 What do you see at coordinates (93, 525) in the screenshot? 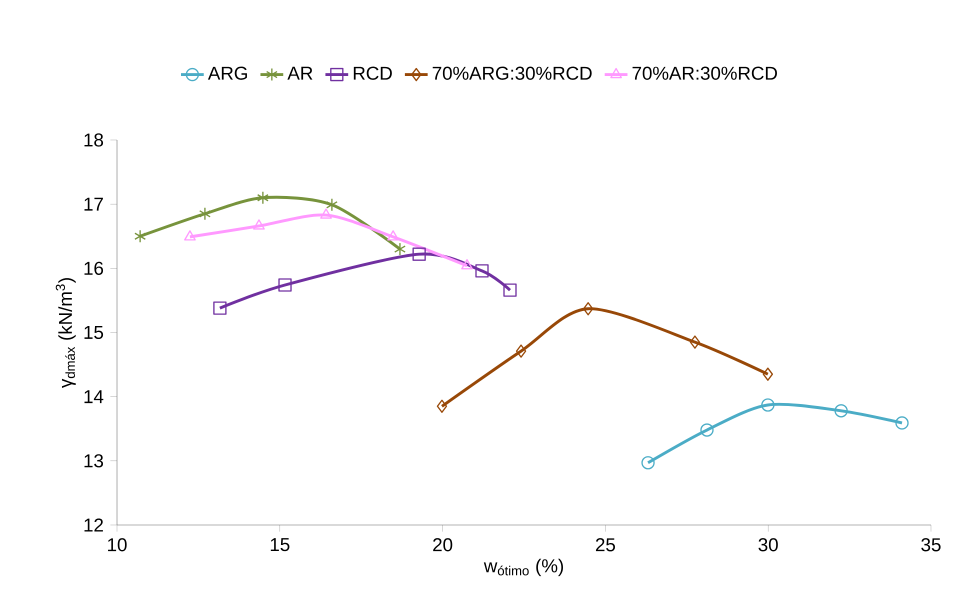
I see `y-tick-label: 12` at bounding box center [93, 525].